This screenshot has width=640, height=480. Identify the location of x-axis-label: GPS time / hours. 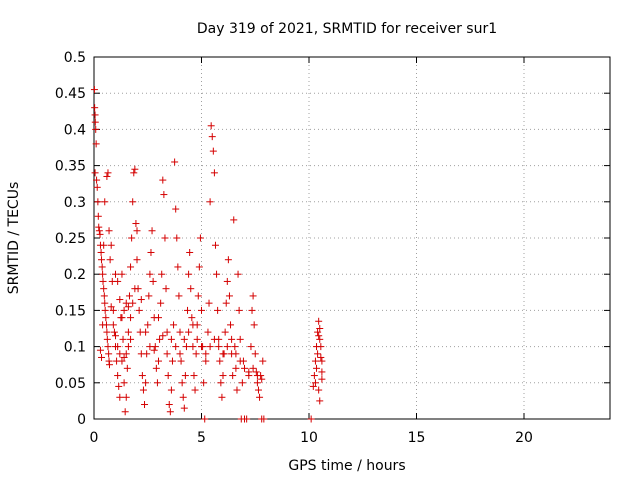
(346, 466).